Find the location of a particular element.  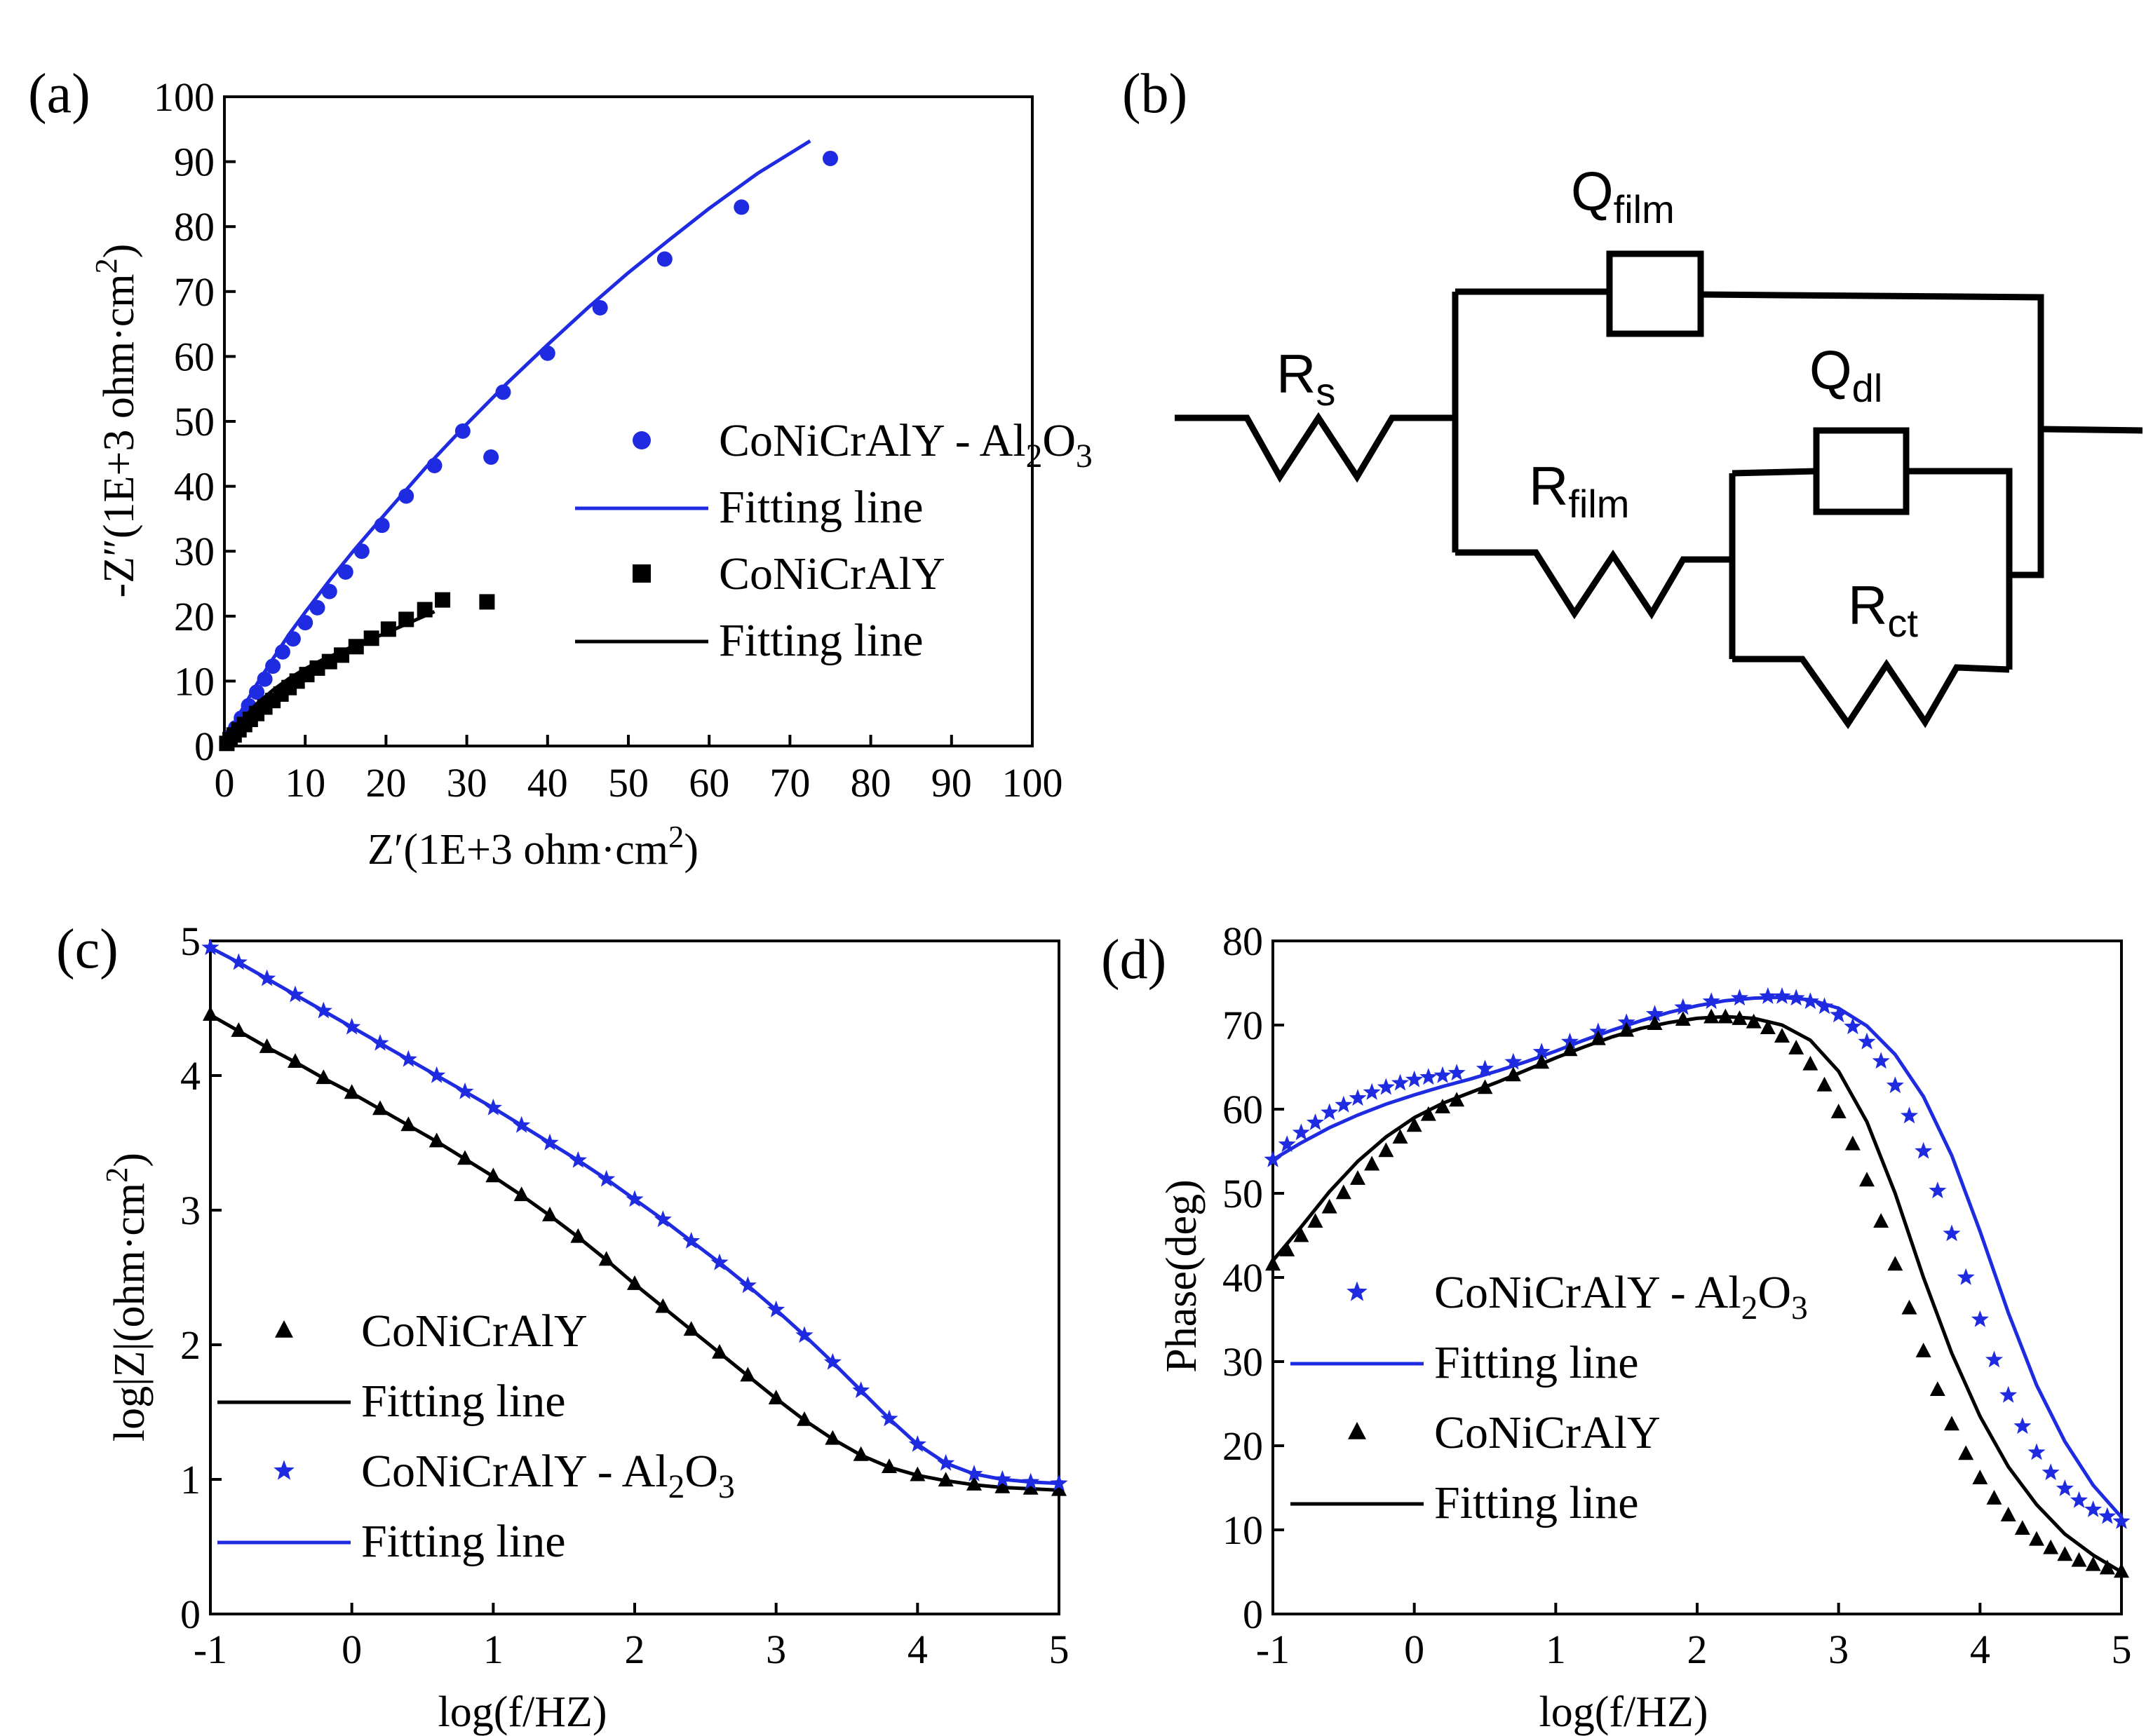

y-axis-label: Phase(deg) is located at coordinates (1182, 1275).